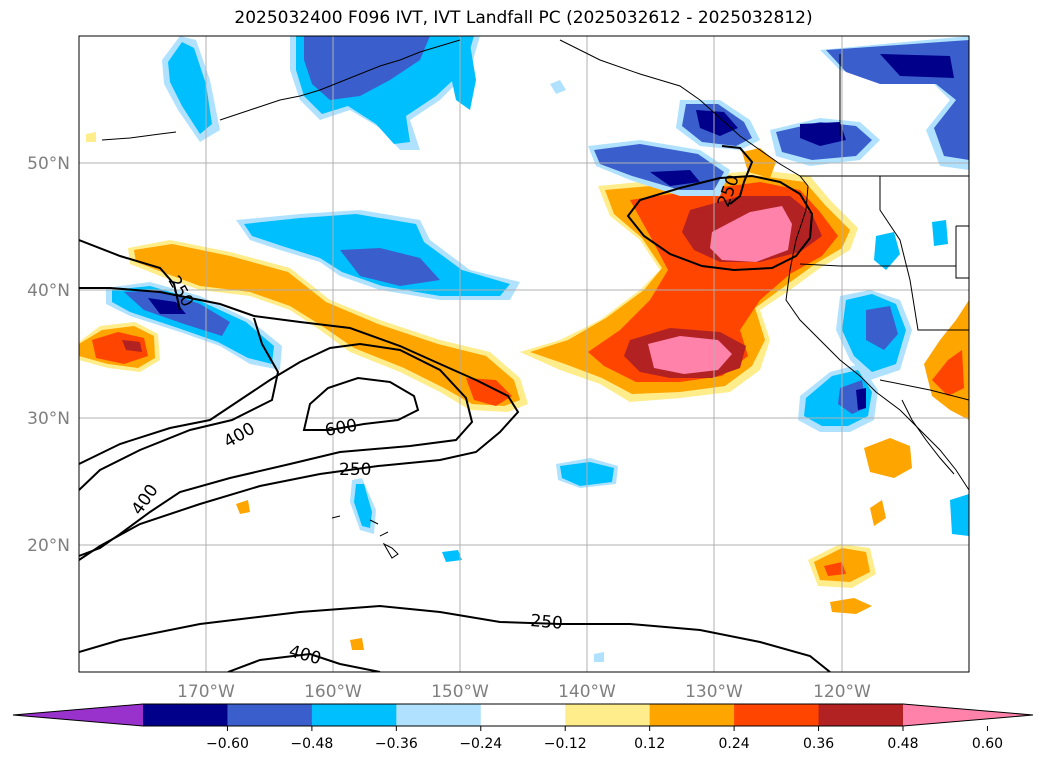  What do you see at coordinates (649, 744) in the screenshot?
I see `colorbar-tick-label: 0.12` at bounding box center [649, 744].